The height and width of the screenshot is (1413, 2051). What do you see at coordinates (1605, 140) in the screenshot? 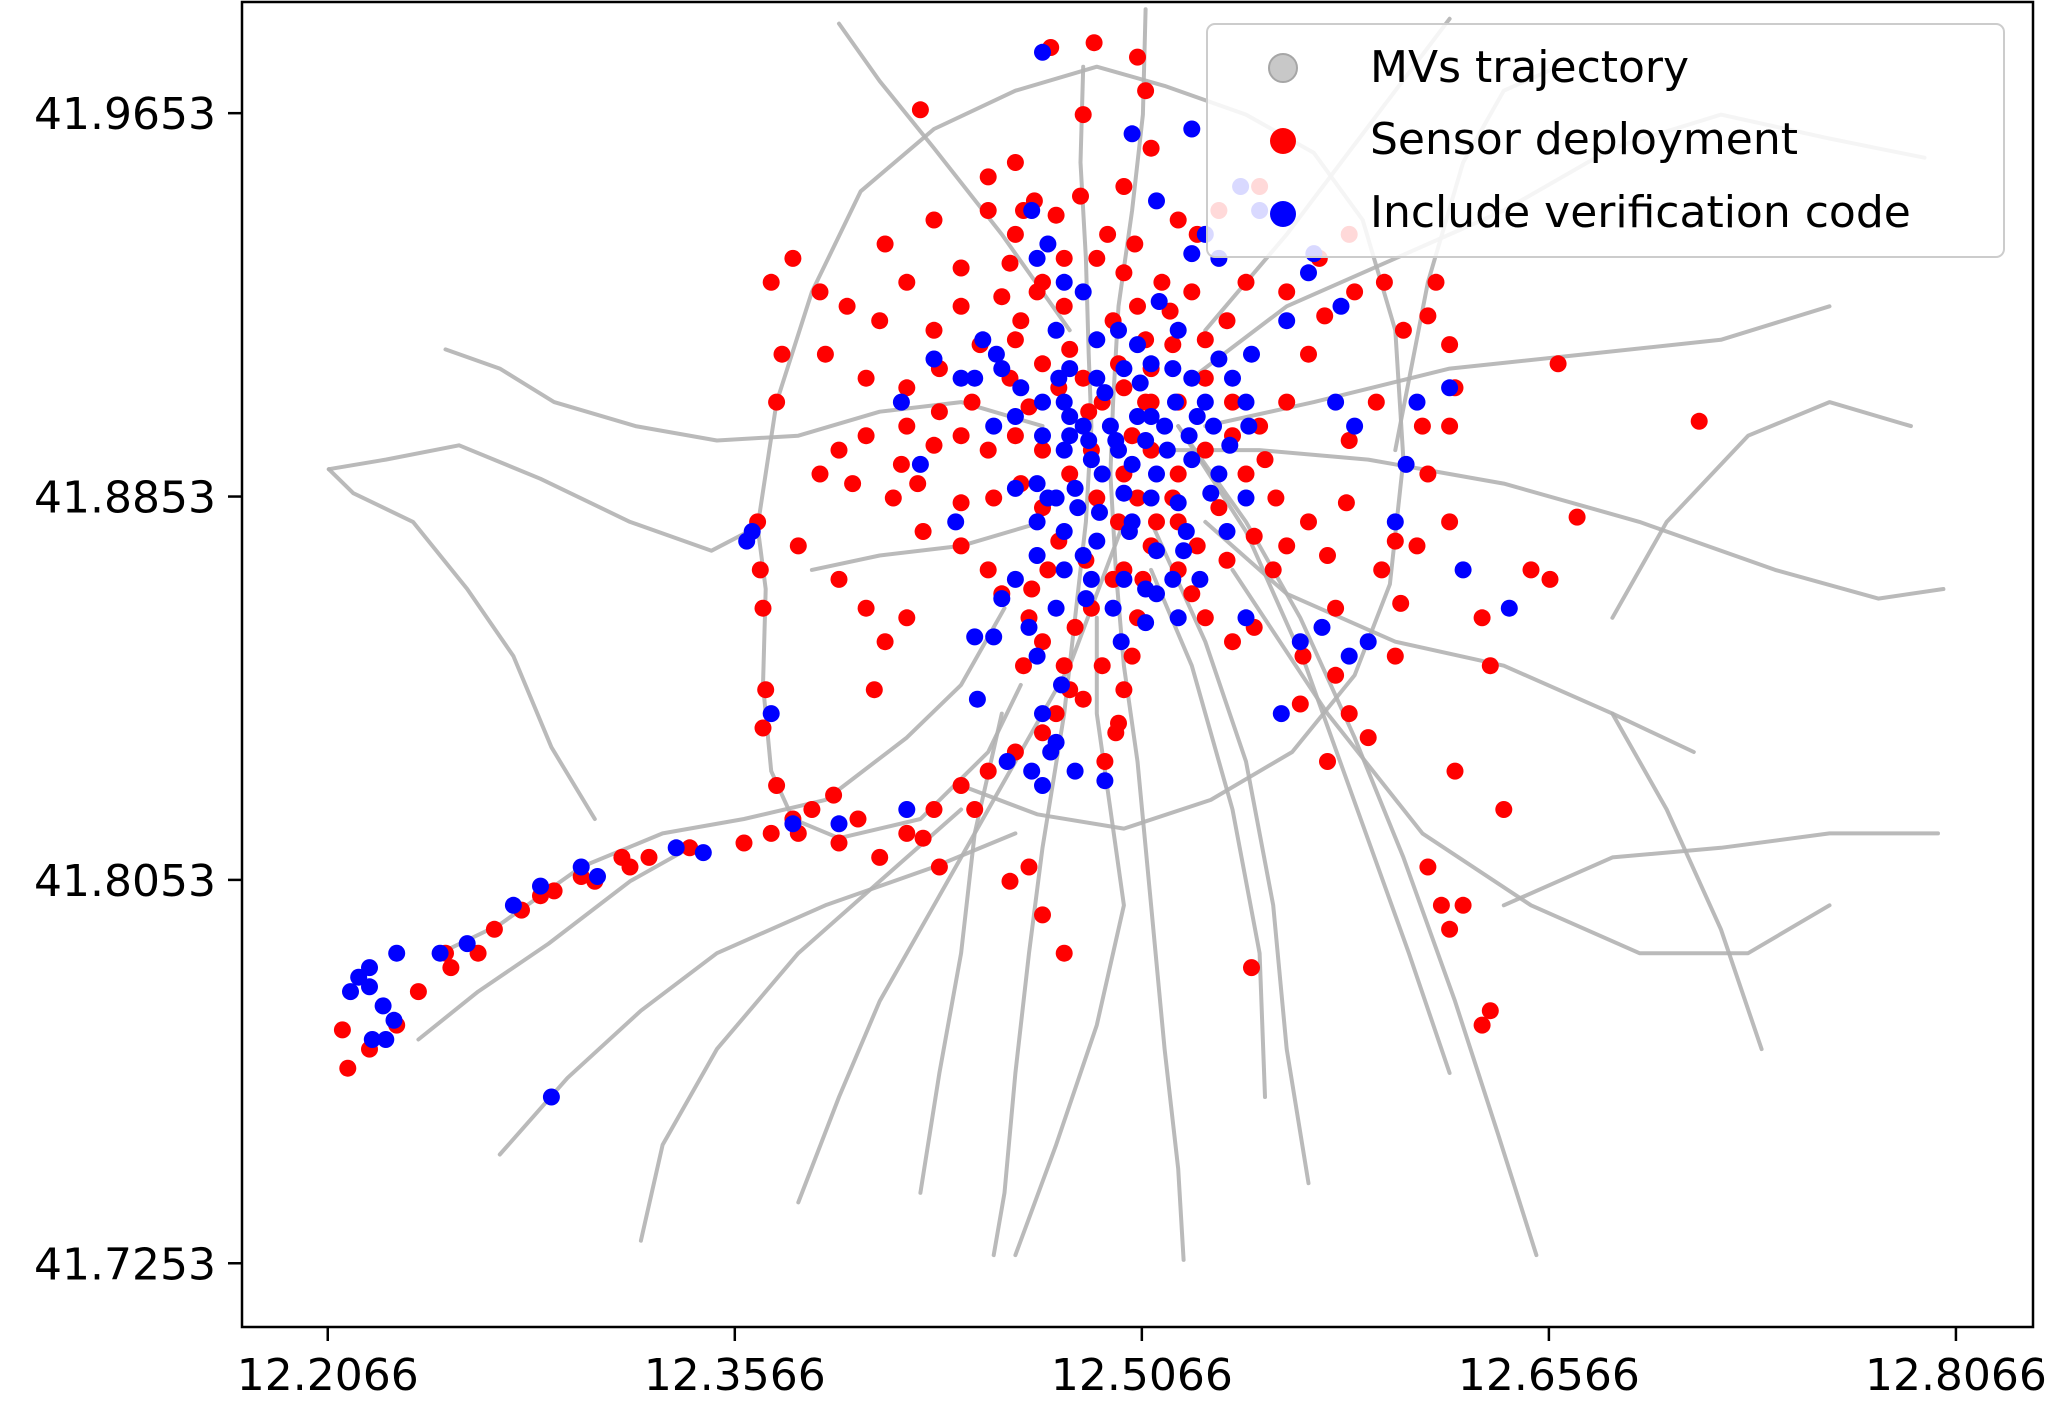
I see `legend-box` at bounding box center [1605, 140].